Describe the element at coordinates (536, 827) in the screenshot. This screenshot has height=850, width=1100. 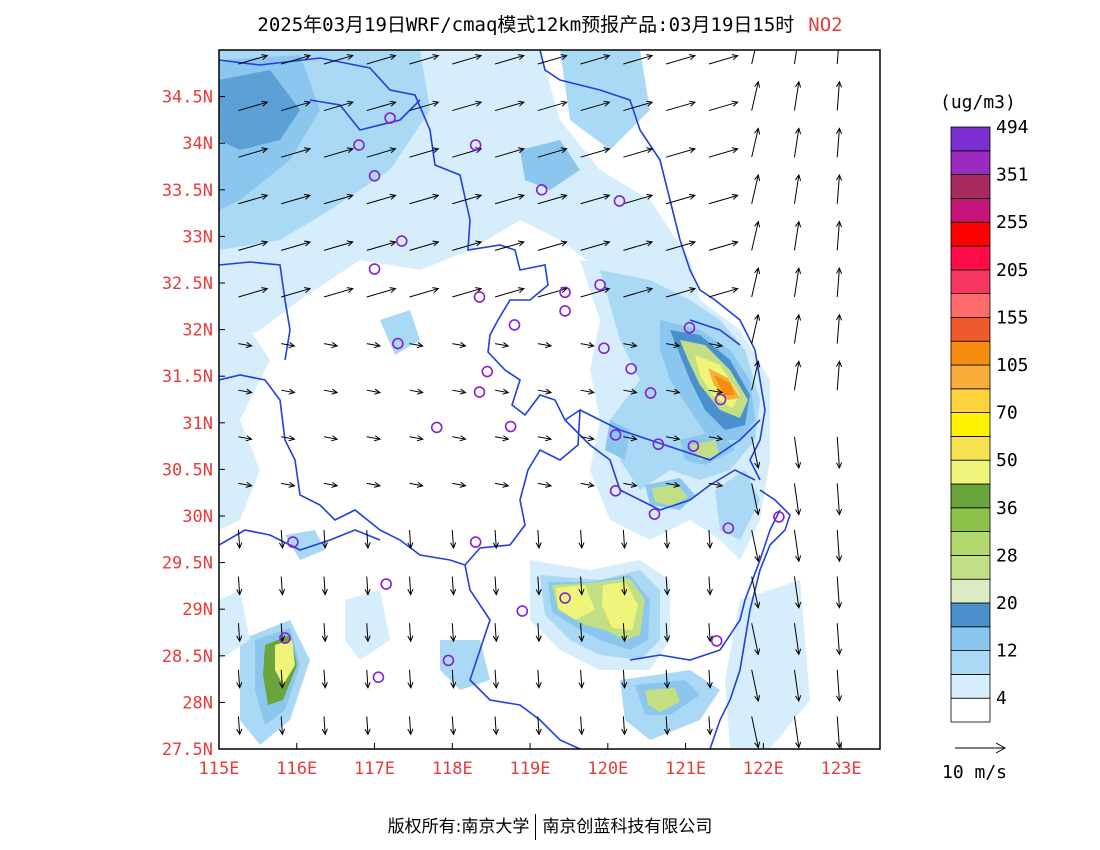
I see `copyright-separator` at that location.